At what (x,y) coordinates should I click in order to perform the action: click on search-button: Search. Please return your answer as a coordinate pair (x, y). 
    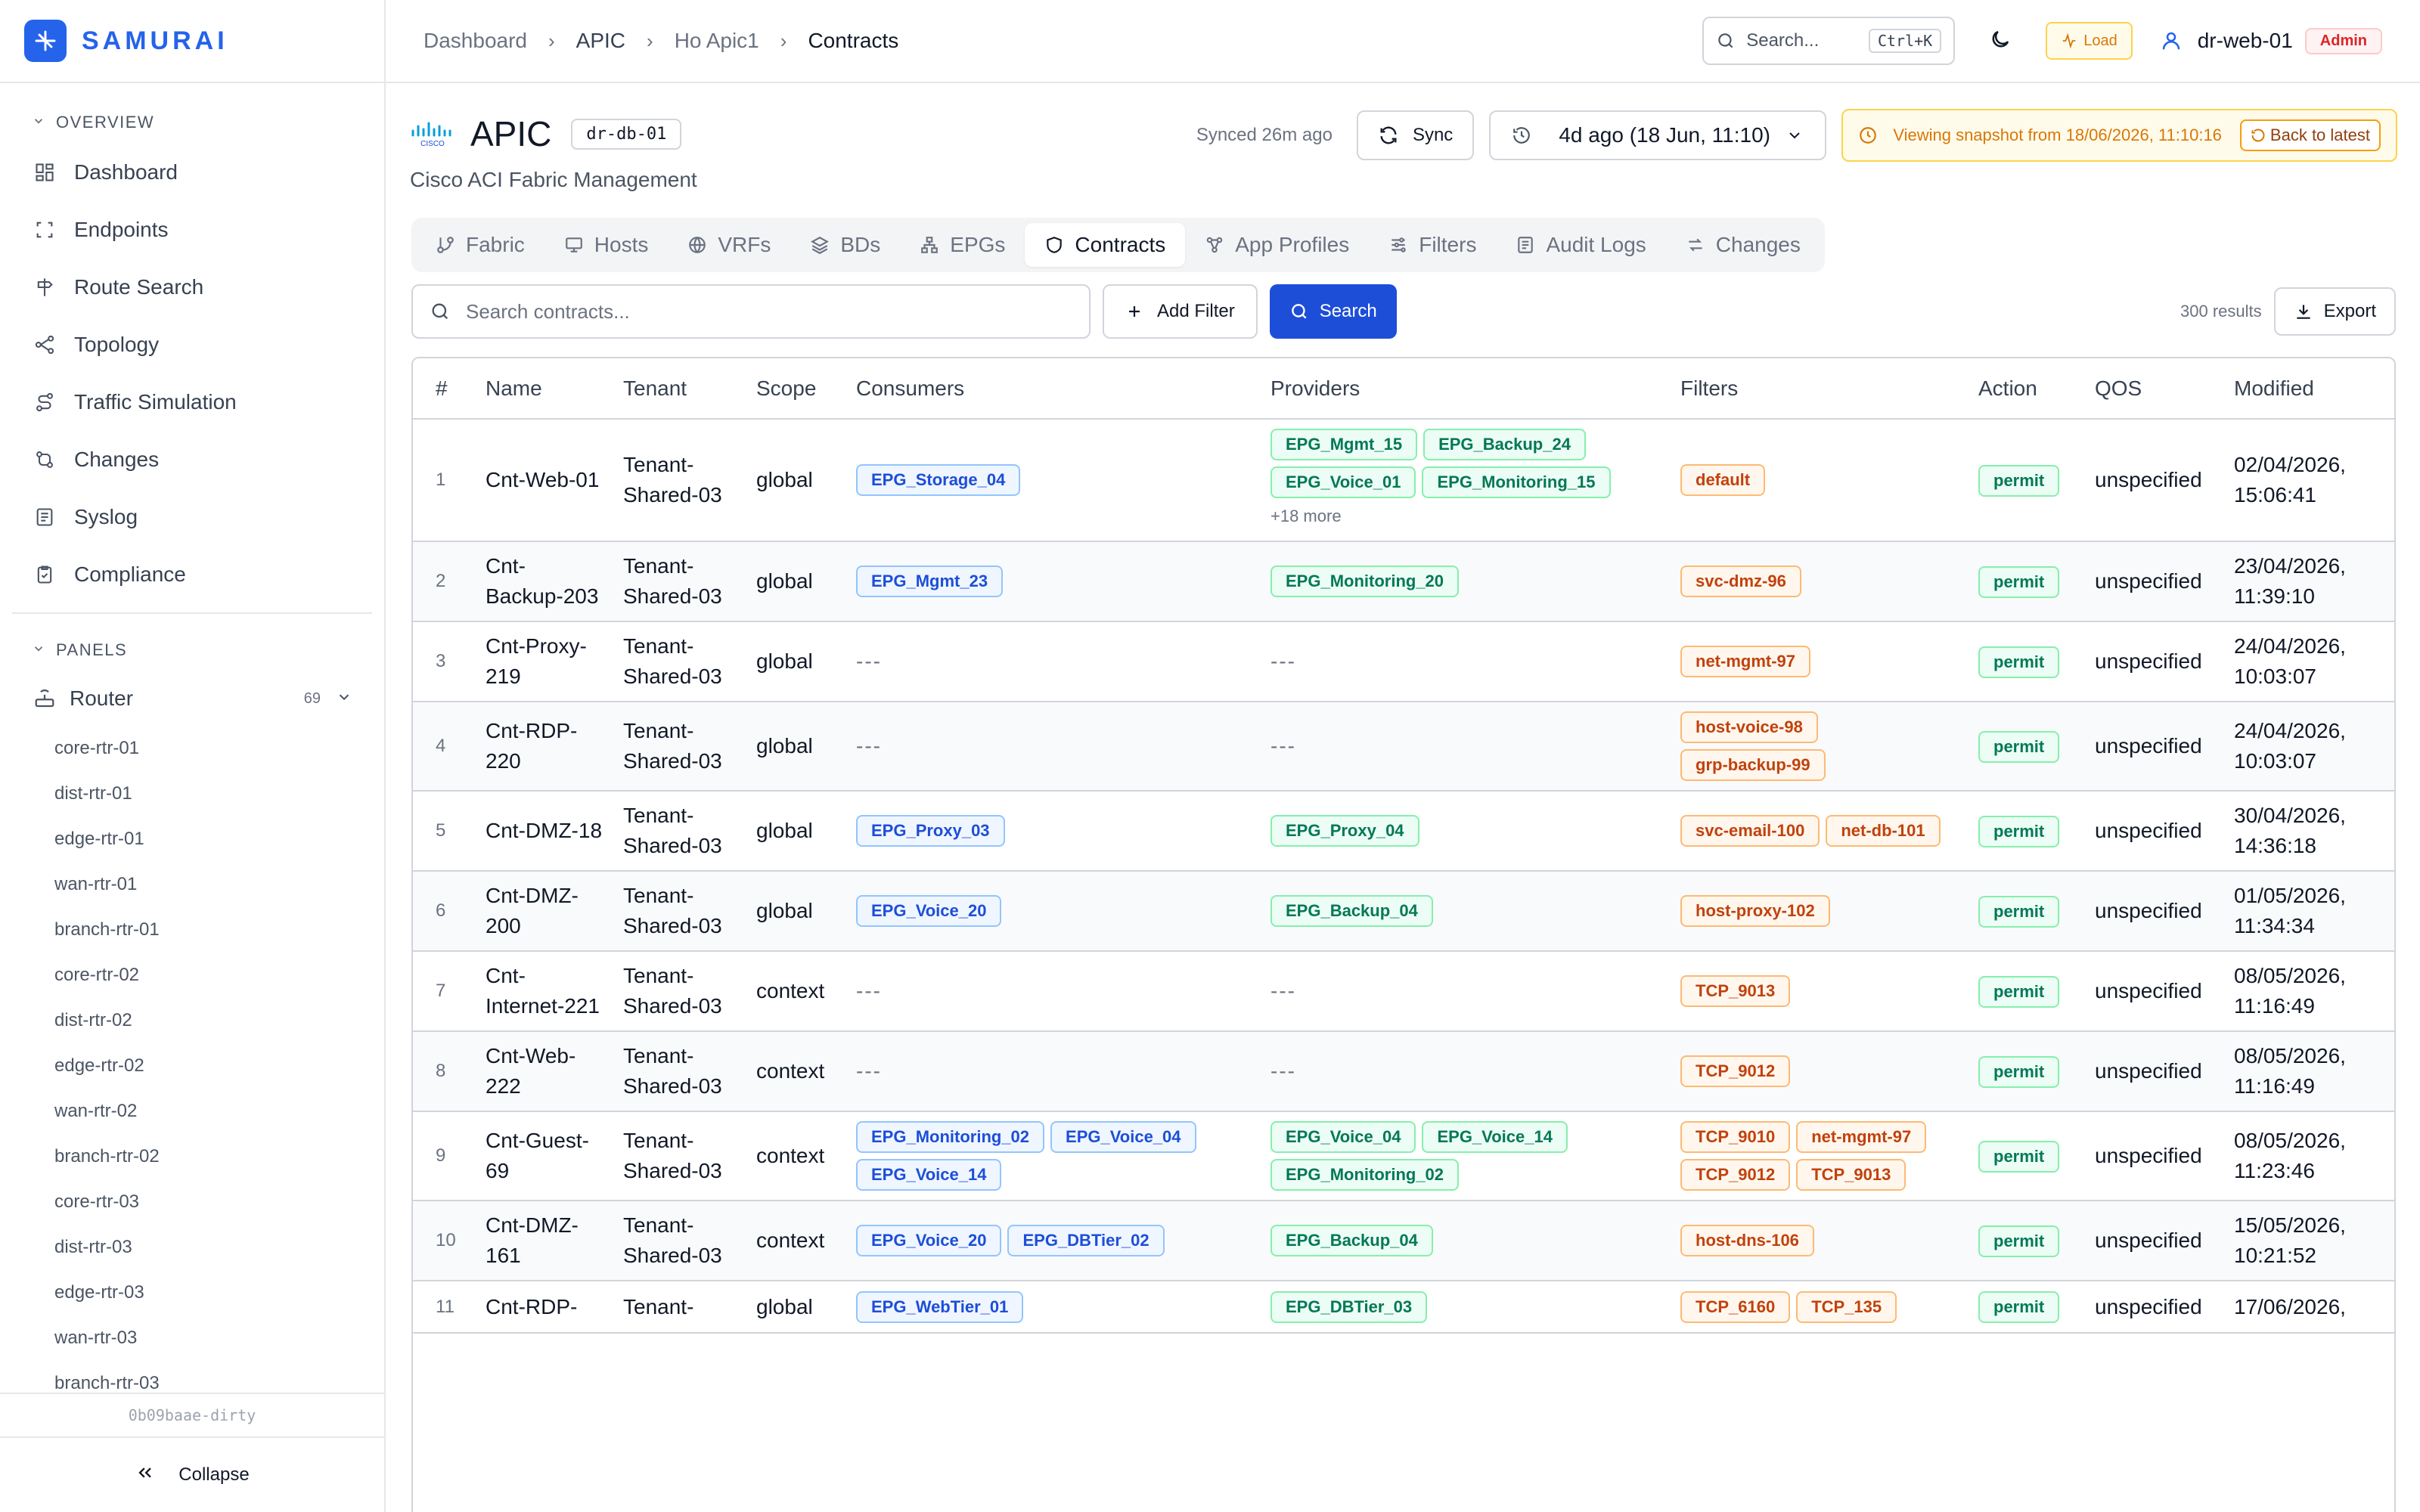
    Looking at the image, I should click on (1333, 311).